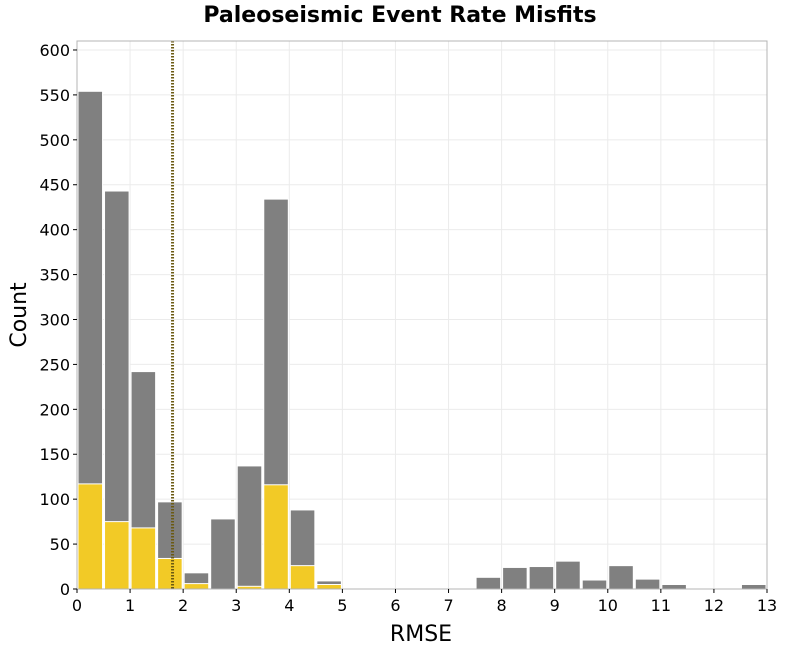 Image resolution: width=800 pixels, height=650 pixels. Describe the element at coordinates (608, 605) in the screenshot. I see `x-tick-label: 10` at that location.